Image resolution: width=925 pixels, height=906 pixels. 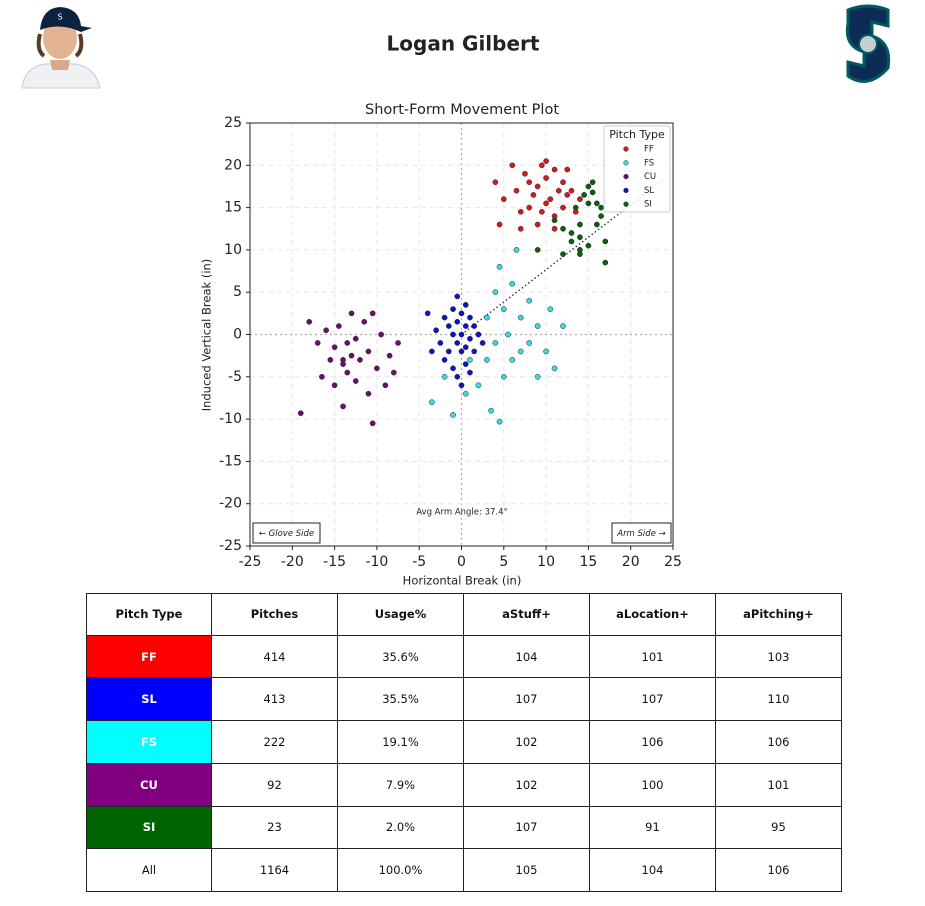 I want to click on legend-label: SI, so click(x=648, y=205).